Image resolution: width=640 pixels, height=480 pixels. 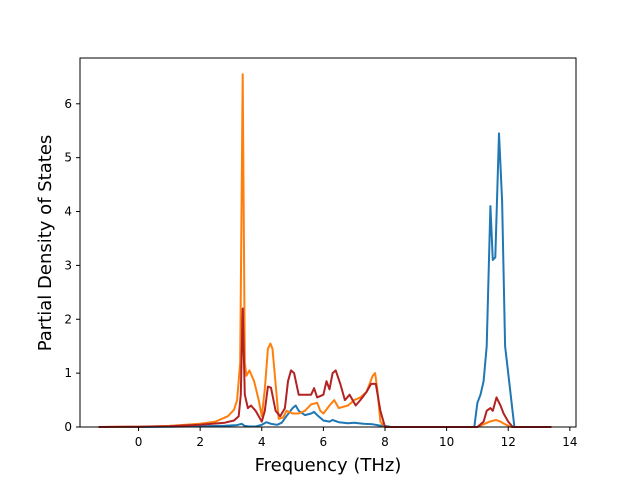 What do you see at coordinates (68, 427) in the screenshot?
I see `y-tick-label: 0` at bounding box center [68, 427].